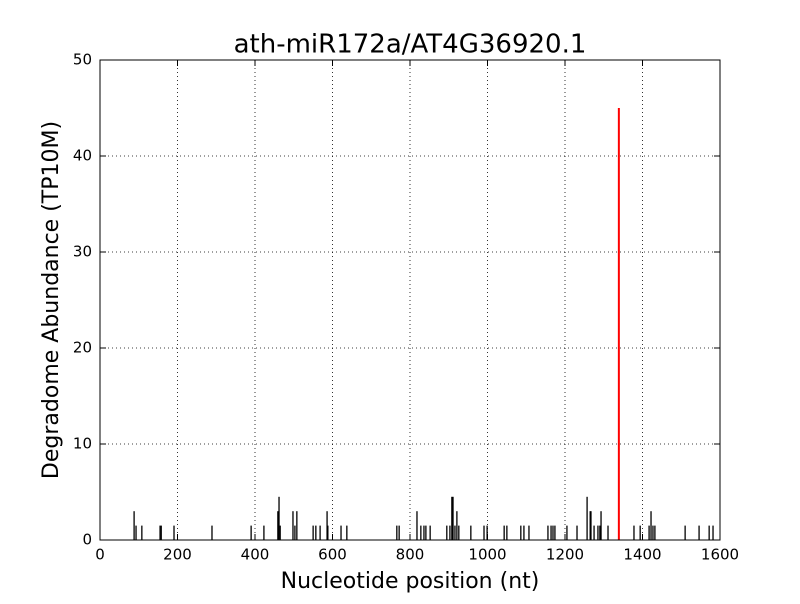 The image size is (800, 604). Describe the element at coordinates (255, 555) in the screenshot. I see `x-tick-label: 400` at that location.